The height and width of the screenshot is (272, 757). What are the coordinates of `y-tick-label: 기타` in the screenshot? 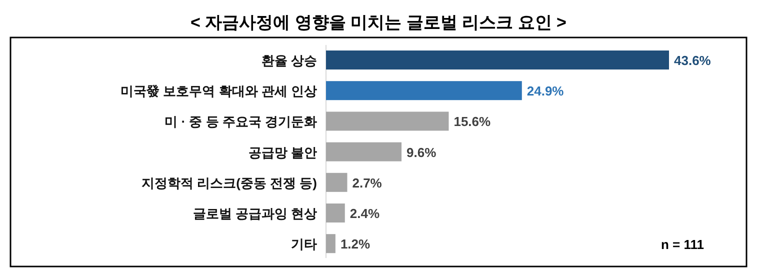 It's located at (304, 244).